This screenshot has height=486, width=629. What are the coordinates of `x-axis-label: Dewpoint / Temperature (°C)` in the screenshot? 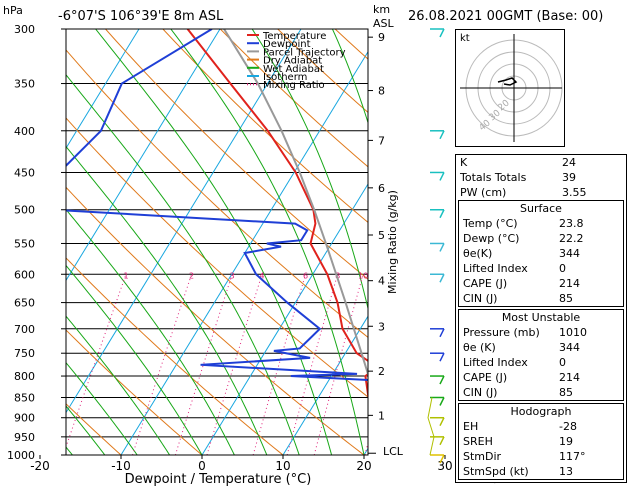 It's located at (218, 479).